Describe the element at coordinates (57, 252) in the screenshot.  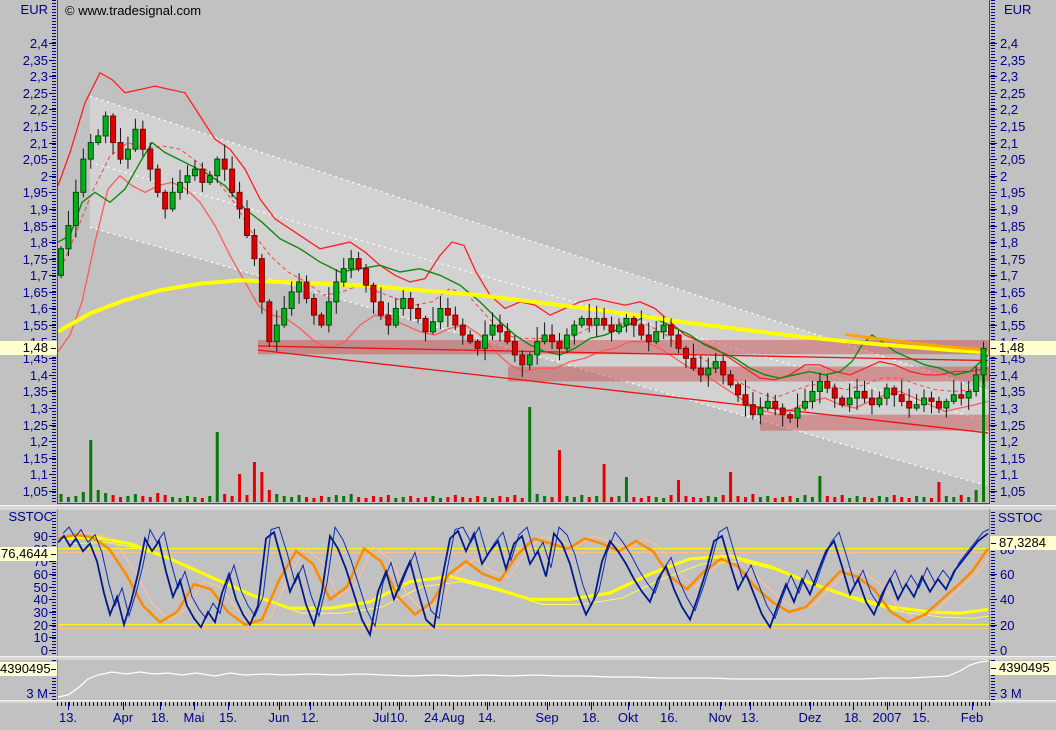
I see `main-axis-line-left` at that location.